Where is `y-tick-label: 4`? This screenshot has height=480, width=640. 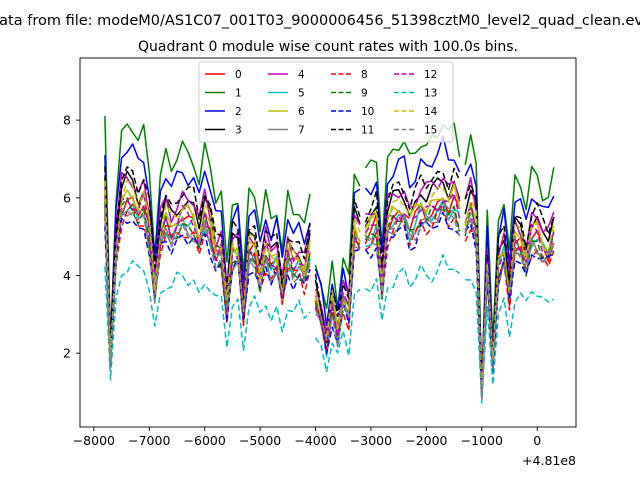 y-tick-label: 4 is located at coordinates (67, 275).